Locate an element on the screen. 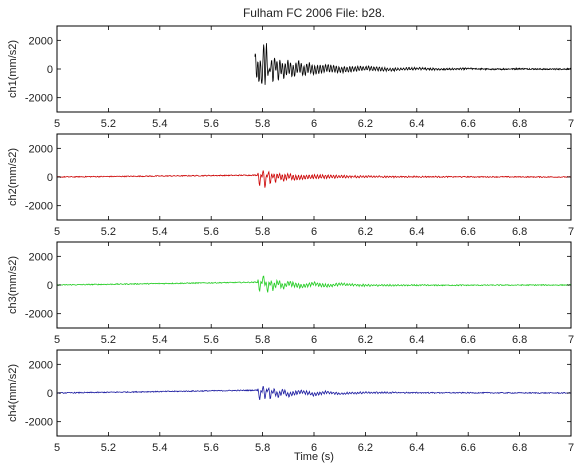 The width and height of the screenshot is (580, 463). y-axis-label-ch4: ch4(mm/s2) is located at coordinates (13, 393).